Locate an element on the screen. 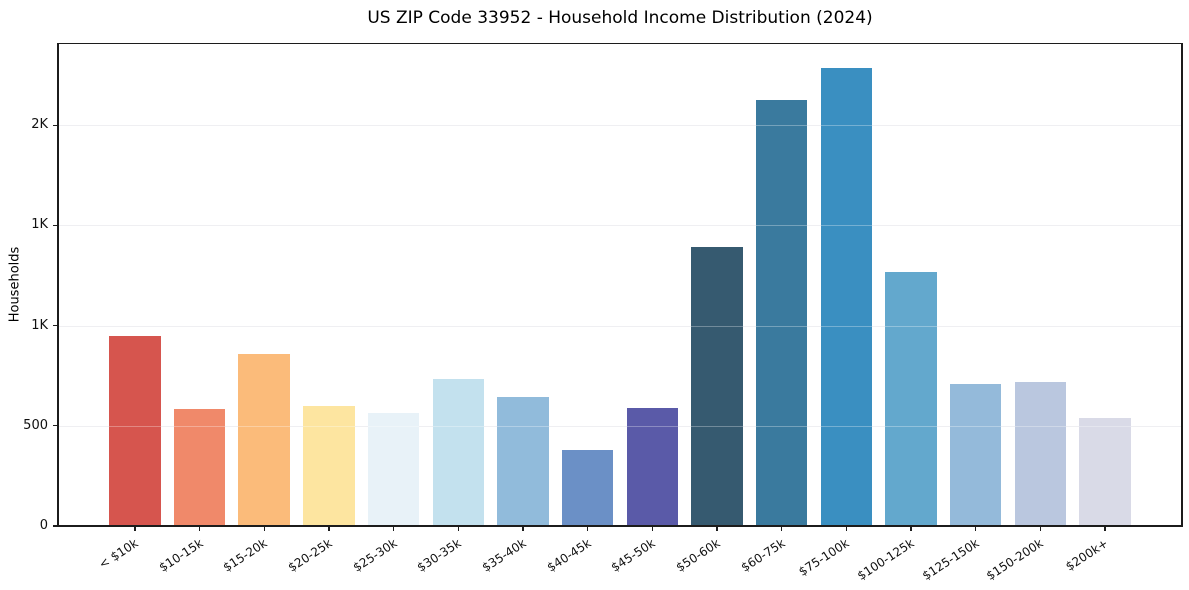  y-axis-title: Households is located at coordinates (15, 284).